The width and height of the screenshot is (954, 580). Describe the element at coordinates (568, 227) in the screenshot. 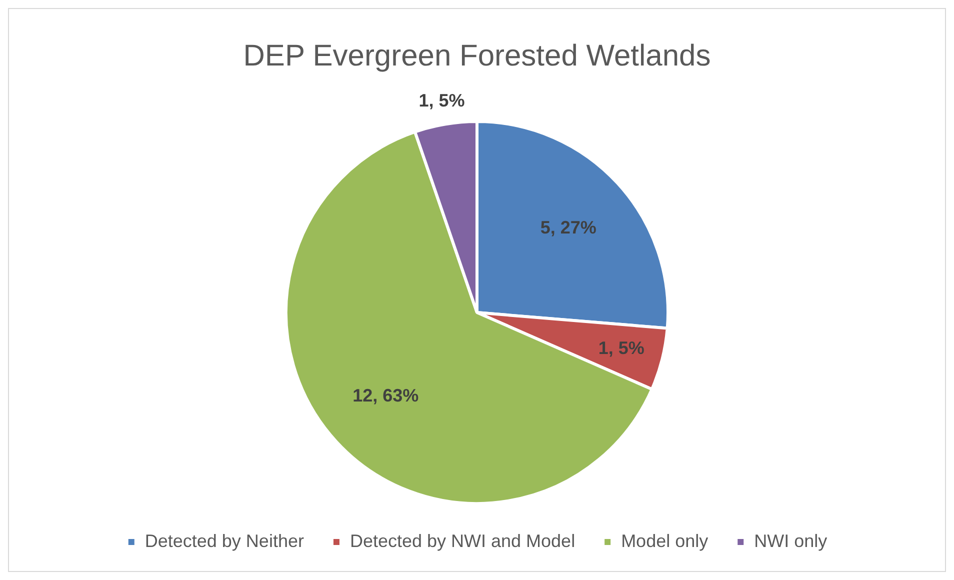

I see `data-label: 5, 27%` at that location.